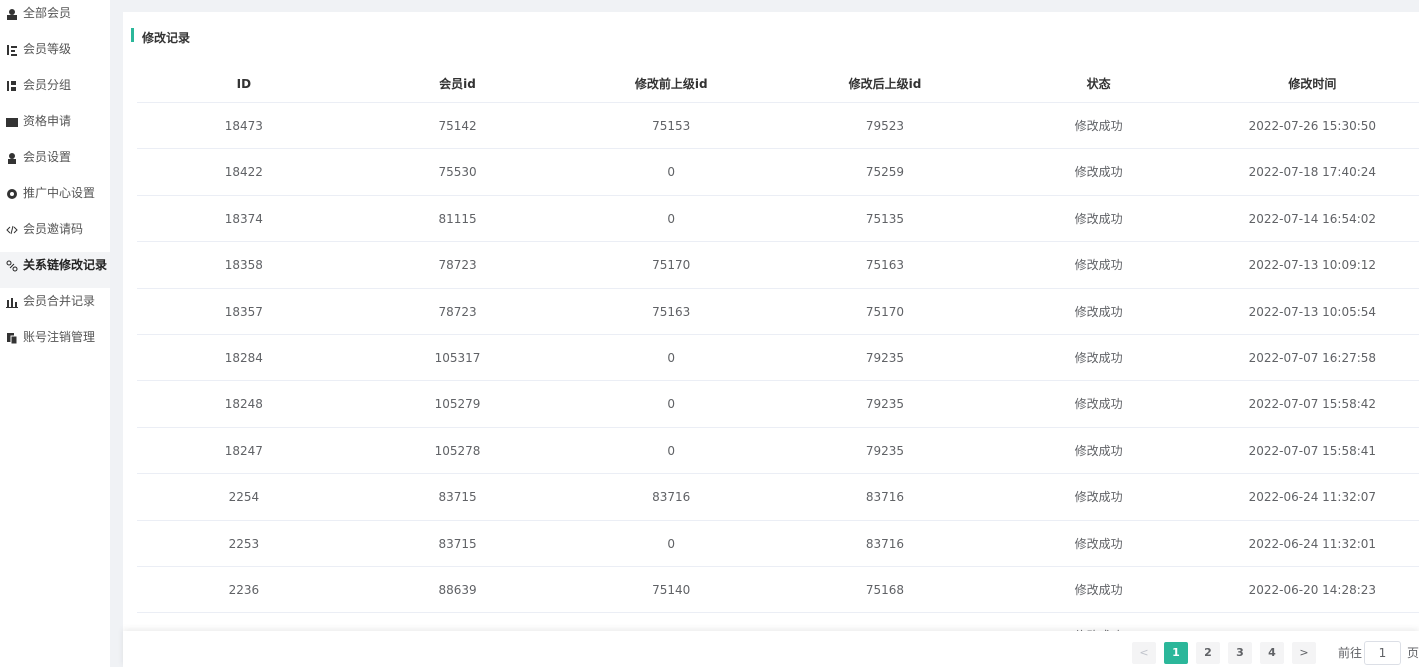  Describe the element at coordinates (1272, 653) in the screenshot. I see `page-button: 4` at that location.